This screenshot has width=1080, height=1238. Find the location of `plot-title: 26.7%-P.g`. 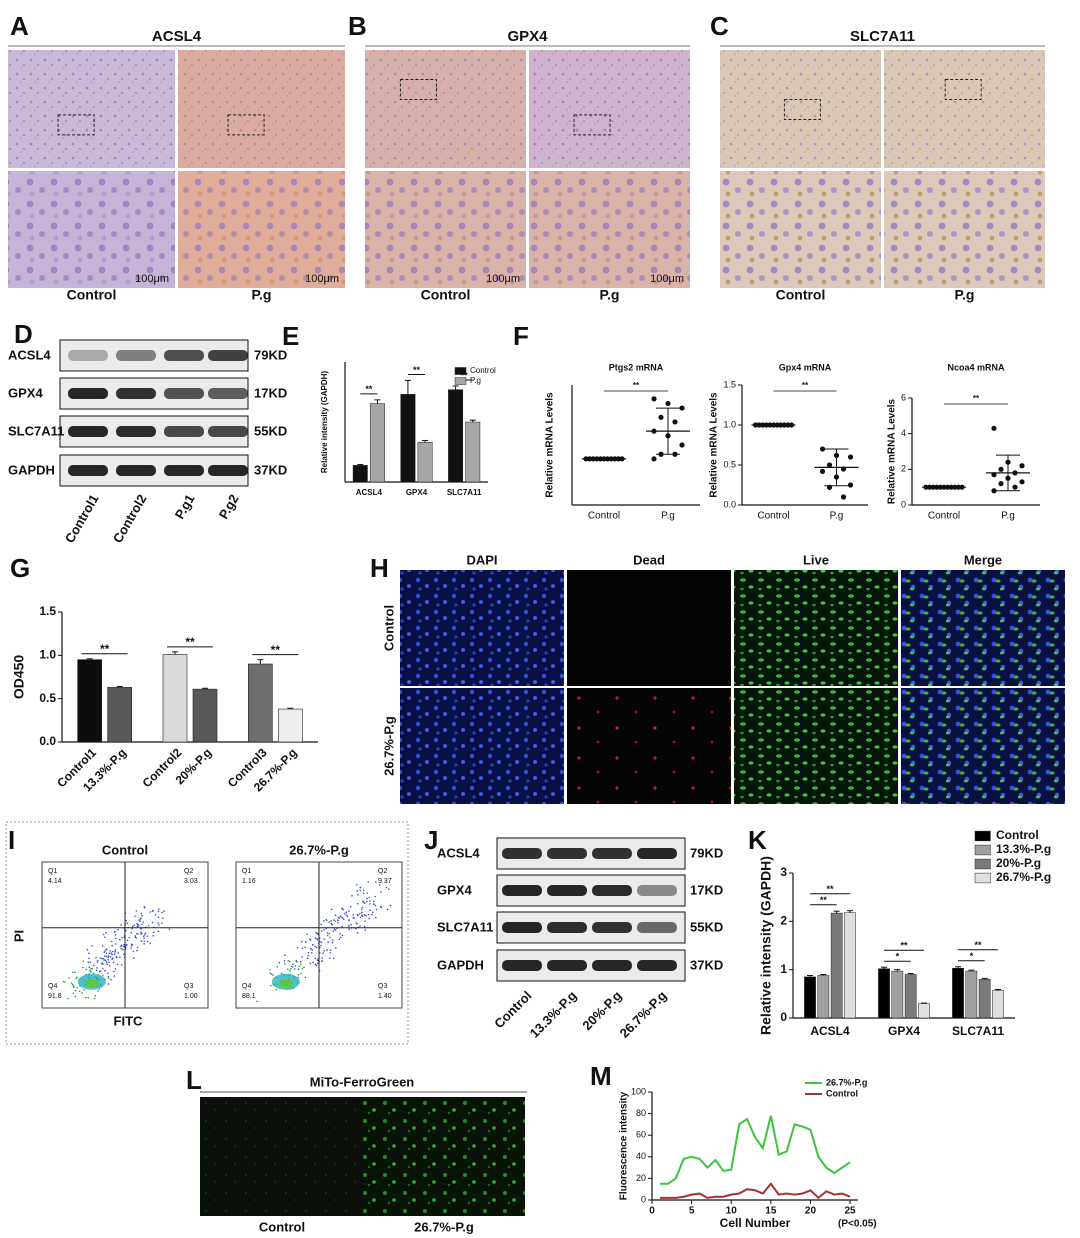

plot-title: 26.7%-P.g is located at coordinates (319, 849).